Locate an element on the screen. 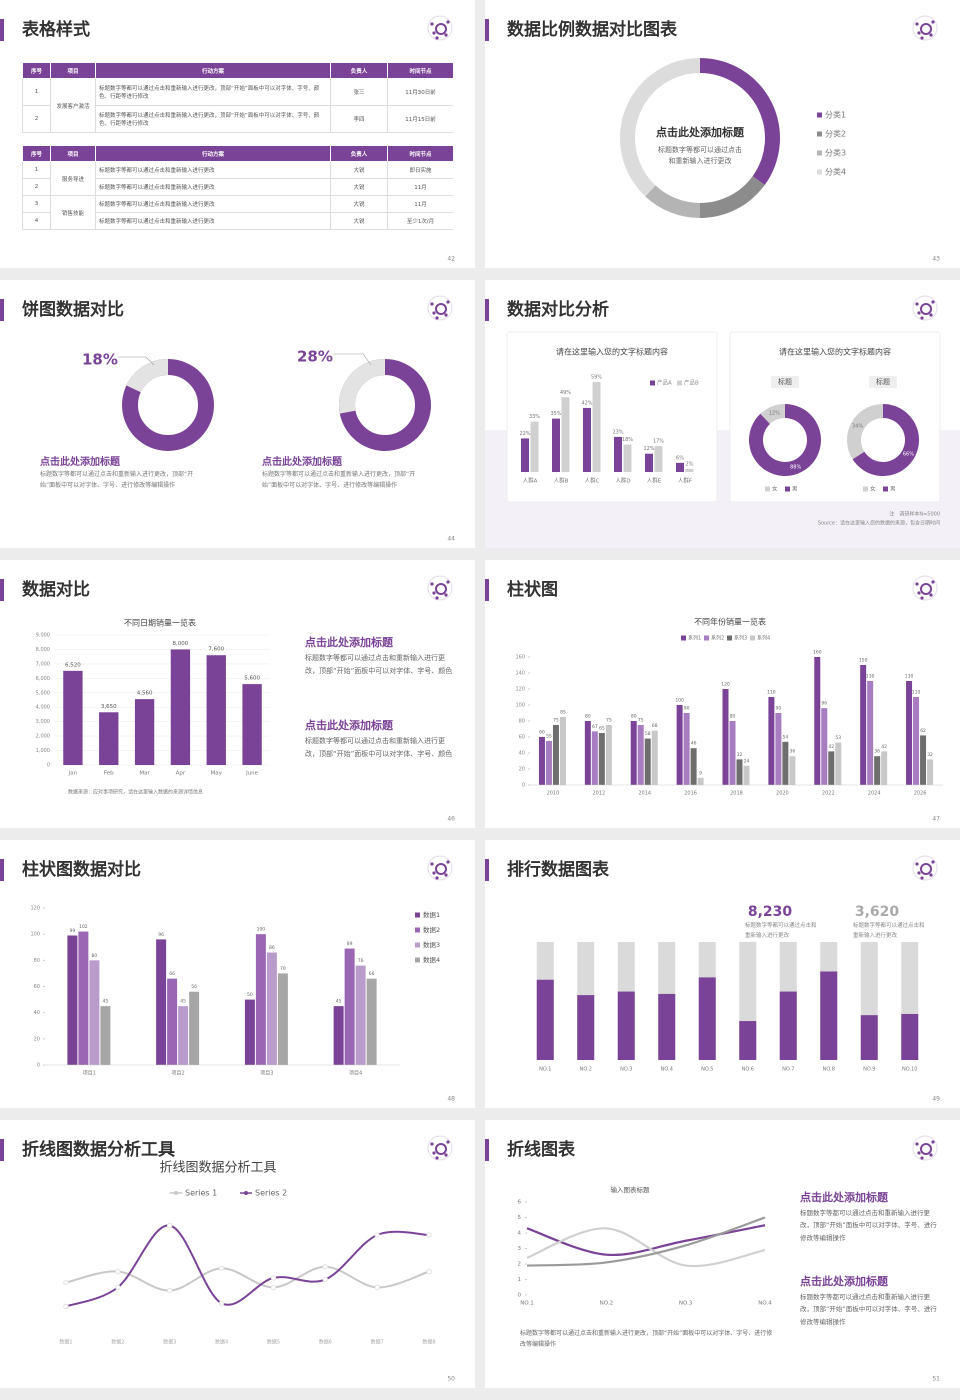  x-tick-label: 项目1 is located at coordinates (89, 1074).